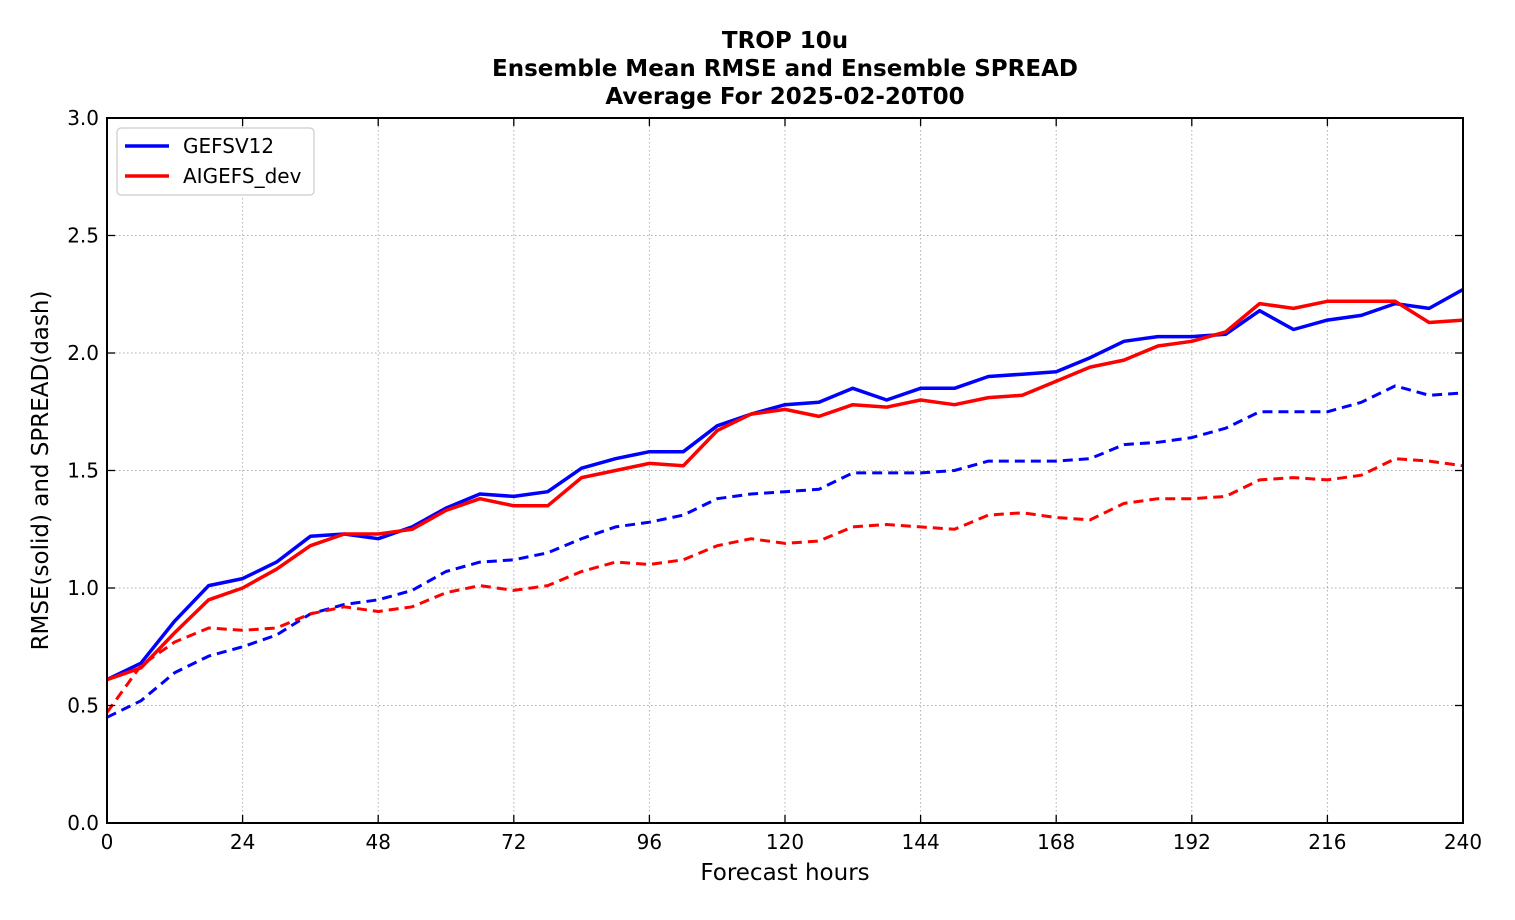  Describe the element at coordinates (83, 706) in the screenshot. I see `y-tick-label: 0.5` at that location.